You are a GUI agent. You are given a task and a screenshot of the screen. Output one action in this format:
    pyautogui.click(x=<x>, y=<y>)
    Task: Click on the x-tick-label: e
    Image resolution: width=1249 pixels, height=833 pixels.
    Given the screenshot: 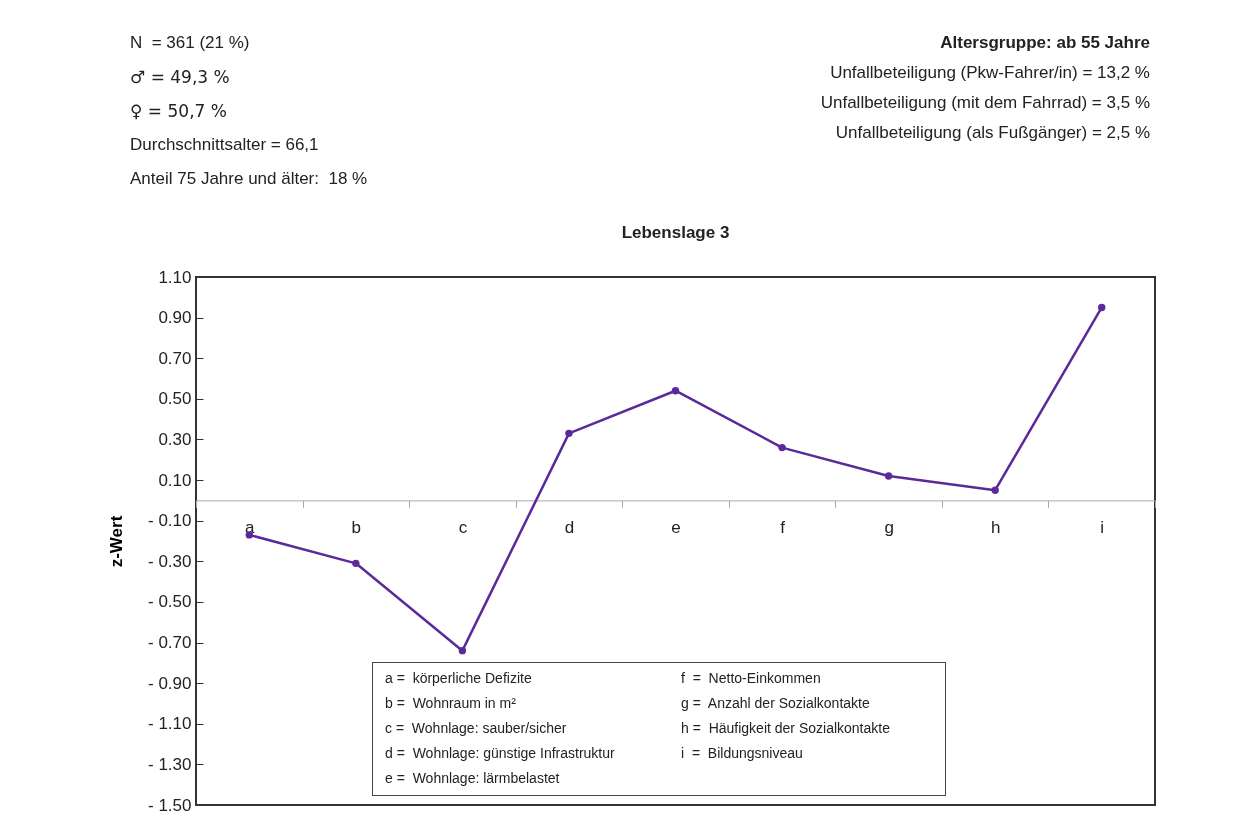 What is the action you would take?
    pyautogui.click(x=676, y=527)
    